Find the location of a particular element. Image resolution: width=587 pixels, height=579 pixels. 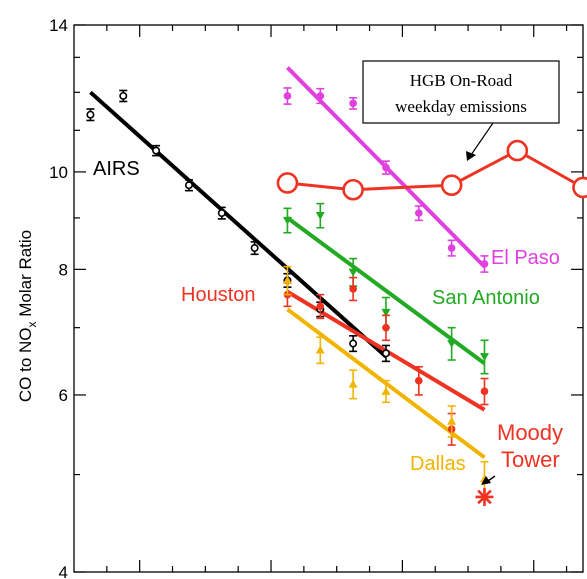

callout-line-1: HGB On-Road is located at coordinates (461, 80).